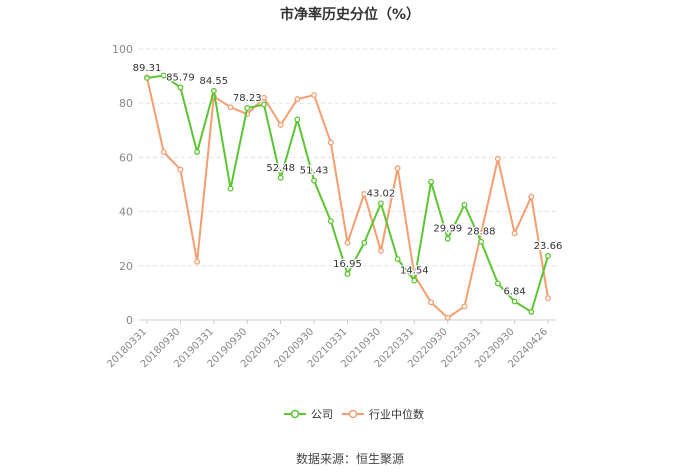 Image resolution: width=700 pixels, height=474 pixels. Describe the element at coordinates (247, 98) in the screenshot. I see `data-label: 78.23` at that location.